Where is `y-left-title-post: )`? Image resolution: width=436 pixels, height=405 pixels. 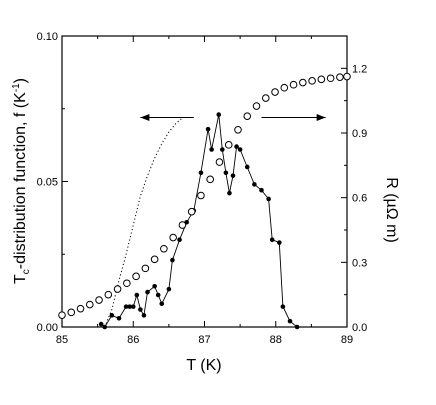 y-left-title-post: ) is located at coordinates (20, 80).